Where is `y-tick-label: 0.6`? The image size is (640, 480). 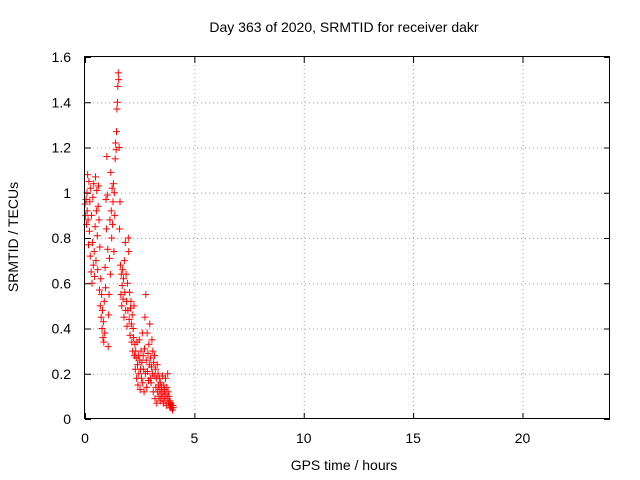 y-tick-label: 0.6 is located at coordinates (62, 283).